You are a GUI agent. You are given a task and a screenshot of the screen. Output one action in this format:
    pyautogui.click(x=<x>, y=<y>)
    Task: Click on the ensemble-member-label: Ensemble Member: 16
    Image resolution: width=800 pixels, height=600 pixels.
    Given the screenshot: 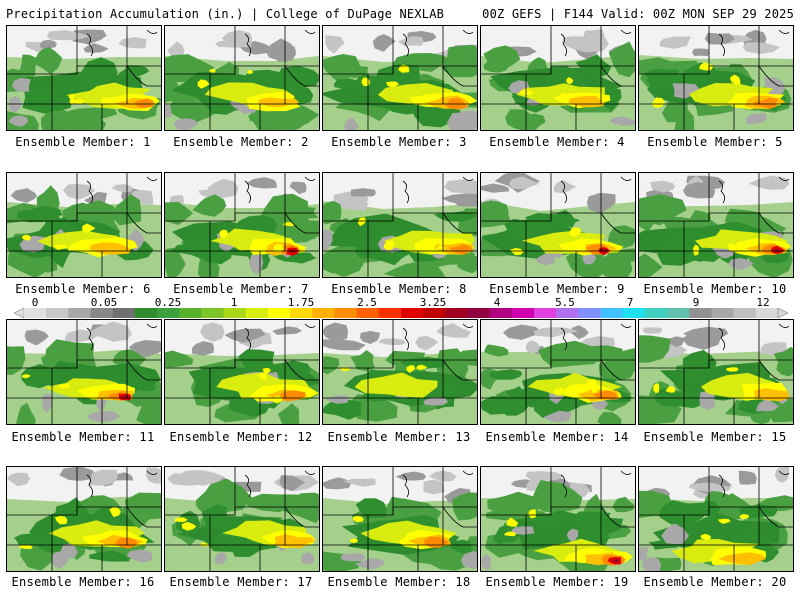 What is the action you would take?
    pyautogui.click(x=83, y=582)
    